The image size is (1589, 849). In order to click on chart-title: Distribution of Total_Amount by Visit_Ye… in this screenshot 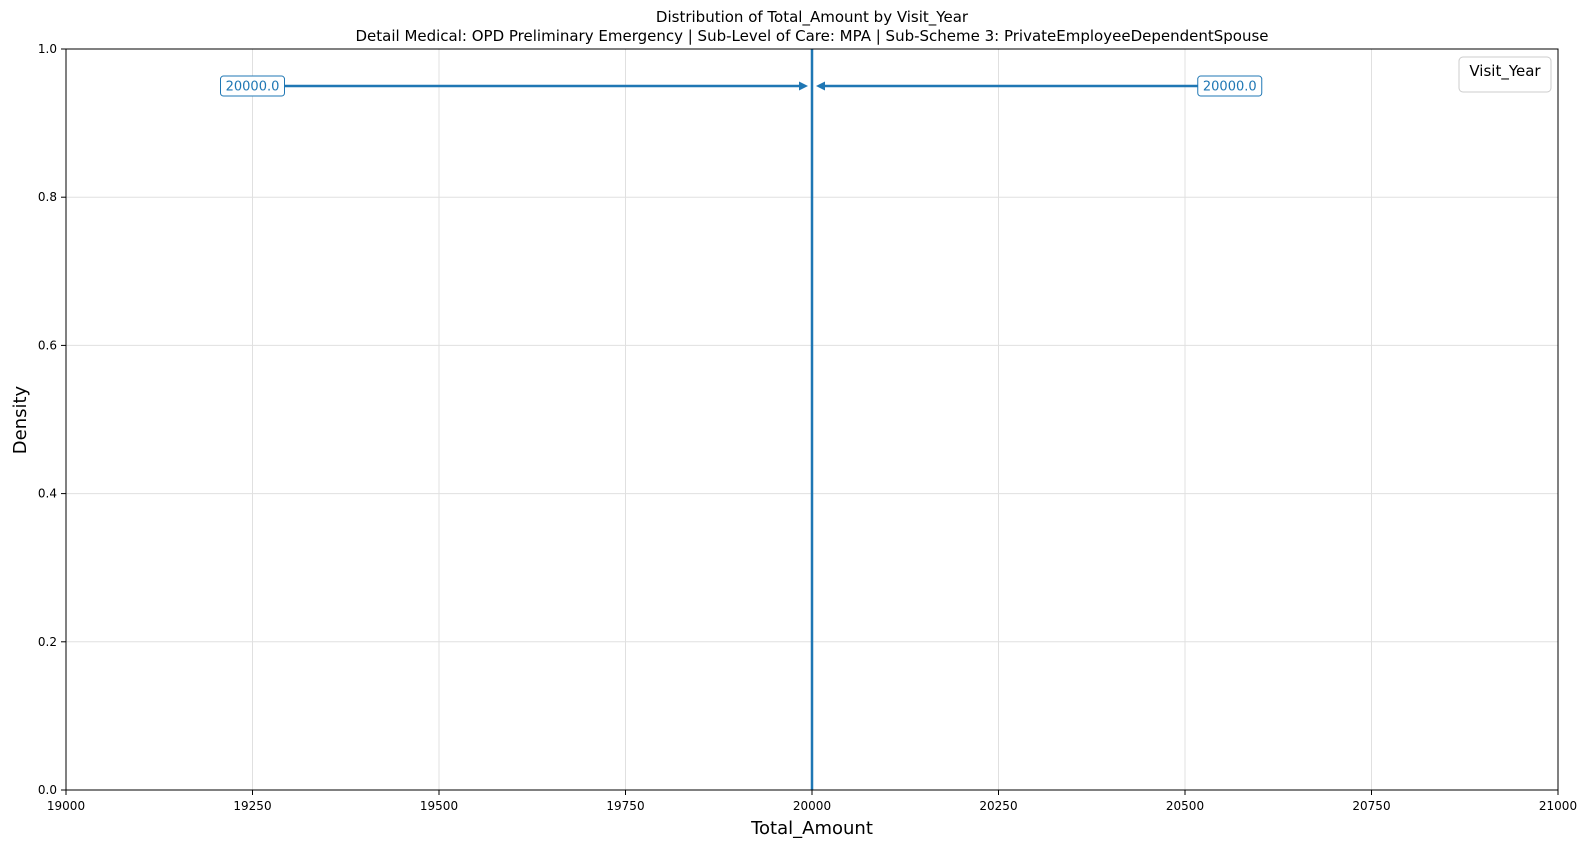, I will do `click(812, 17)`.